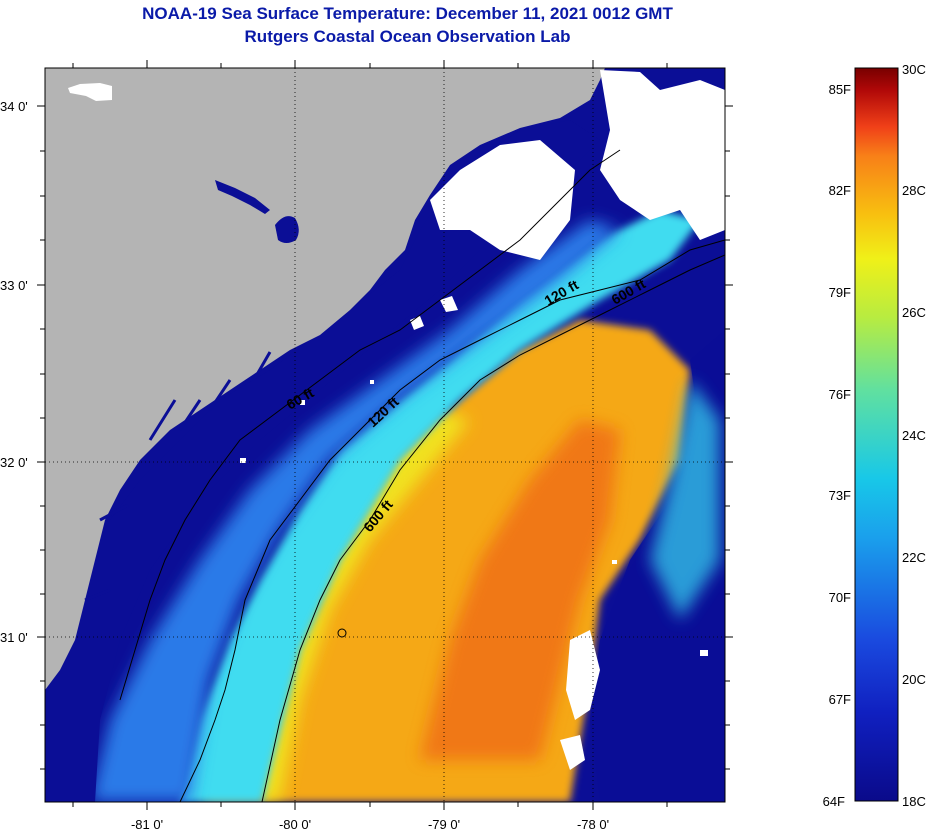 Image resolution: width=936 pixels, height=832 pixels. I want to click on colorbar-gradient, so click(876, 434).